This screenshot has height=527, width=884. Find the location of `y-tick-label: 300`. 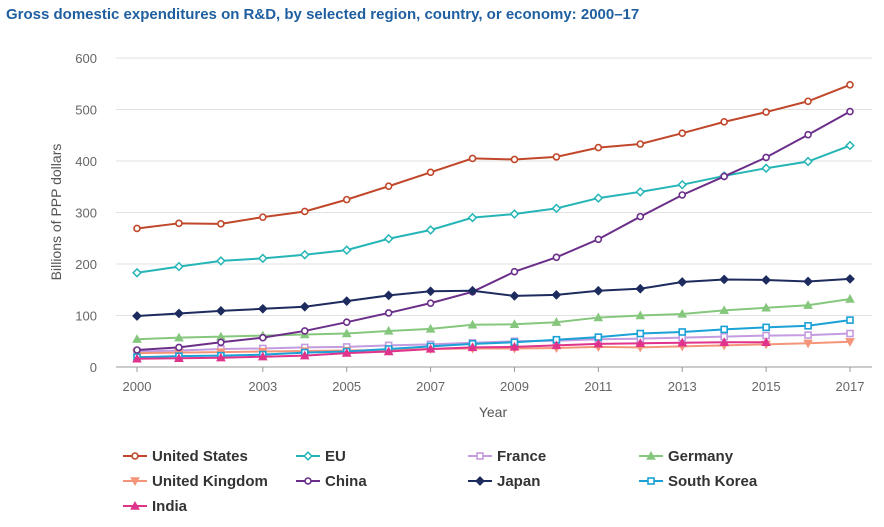

y-tick-label: 300 is located at coordinates (86, 213).